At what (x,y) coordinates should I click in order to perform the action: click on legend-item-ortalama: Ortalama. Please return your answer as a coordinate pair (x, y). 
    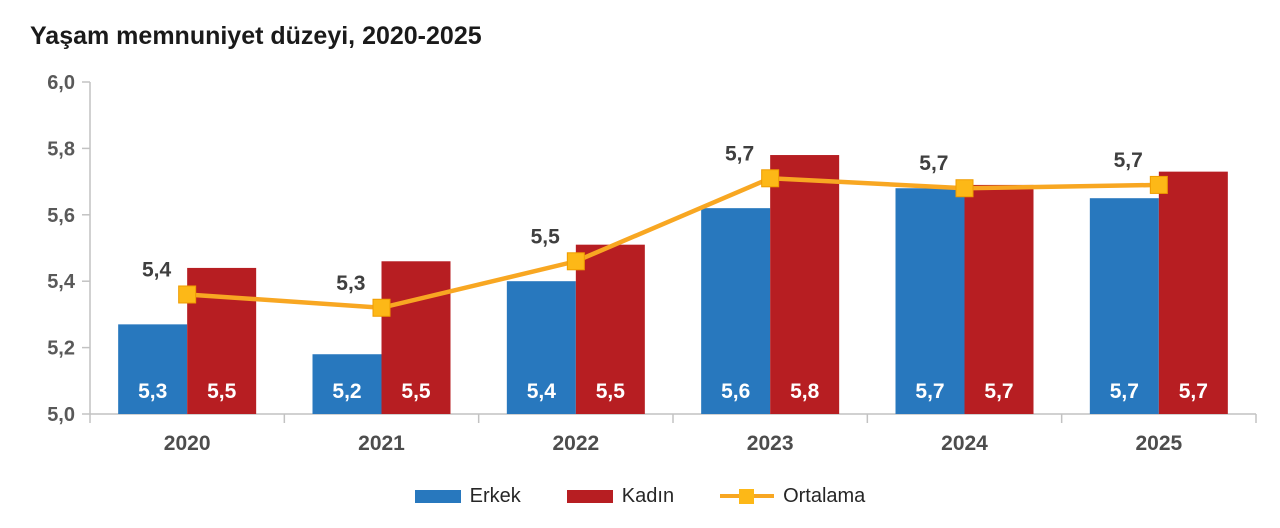
    Looking at the image, I should click on (792, 496).